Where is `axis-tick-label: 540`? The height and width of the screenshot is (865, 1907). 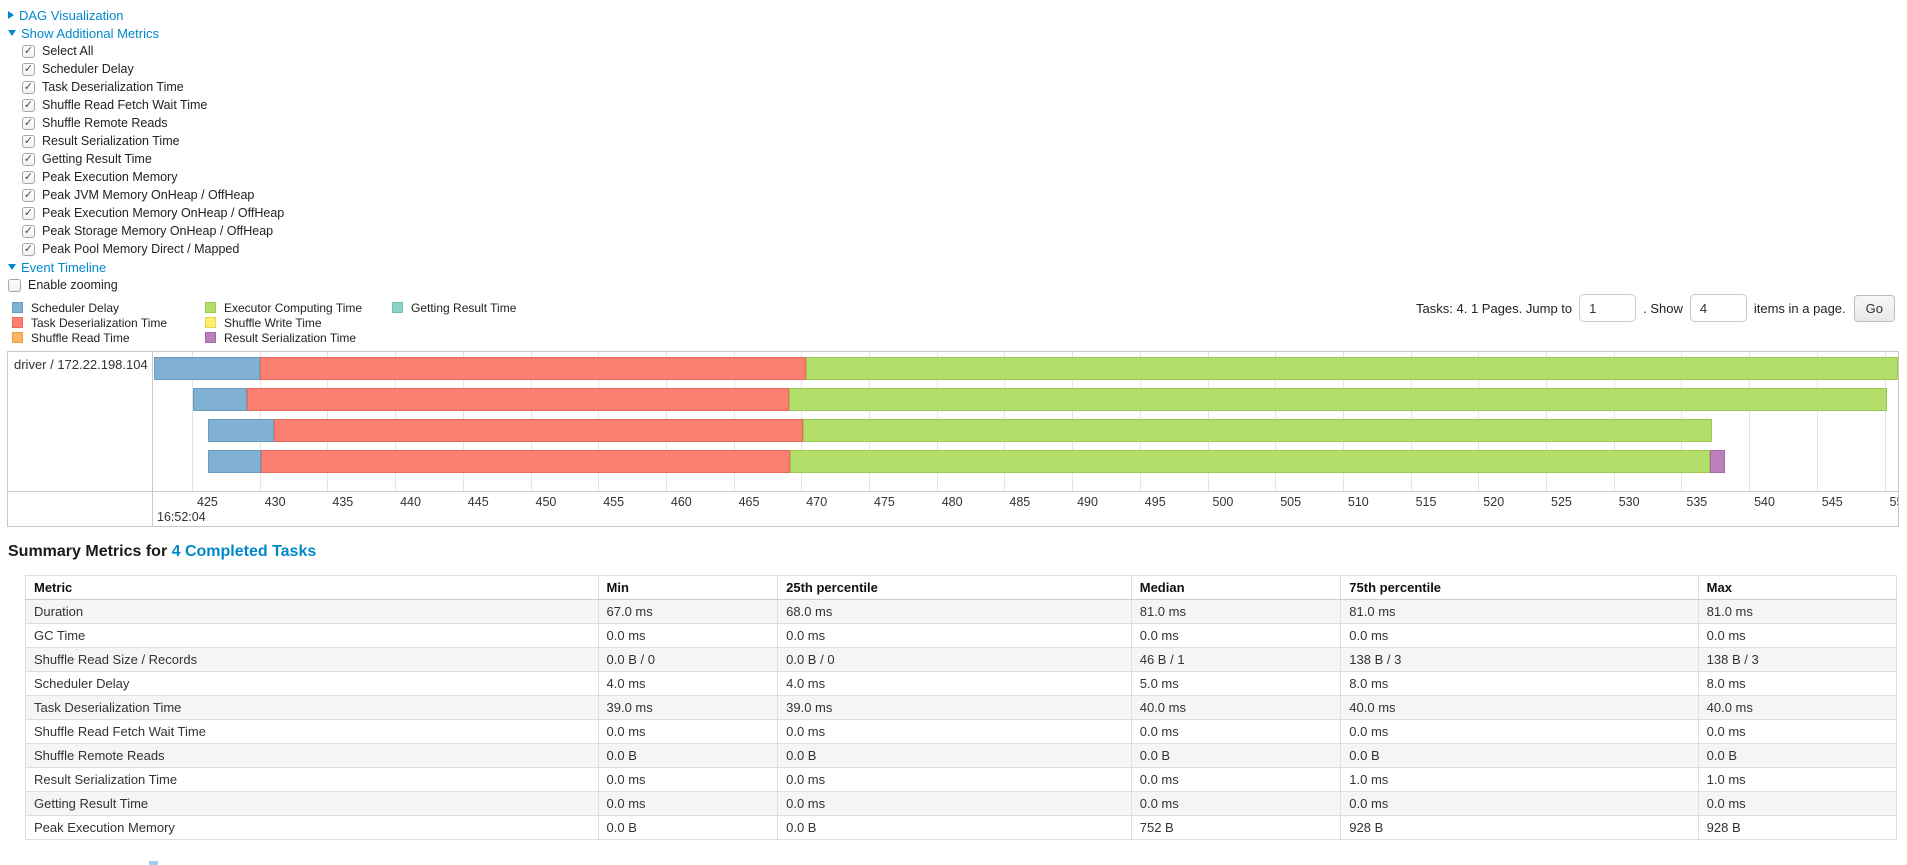
axis-tick-label: 540 is located at coordinates (1764, 502).